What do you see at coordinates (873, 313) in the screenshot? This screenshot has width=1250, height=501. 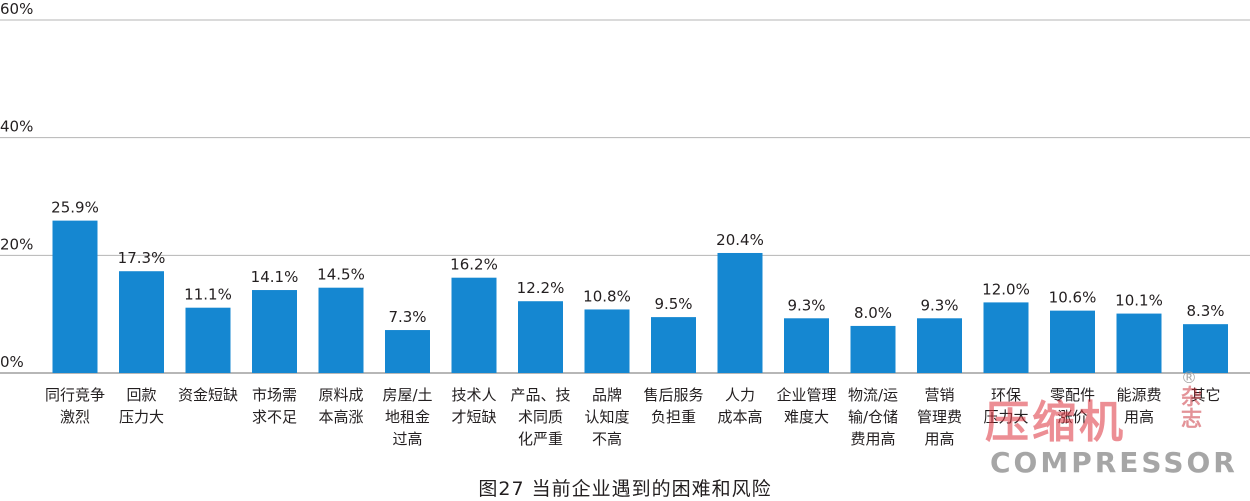 I see `bar-value-label: 8.0%` at bounding box center [873, 313].